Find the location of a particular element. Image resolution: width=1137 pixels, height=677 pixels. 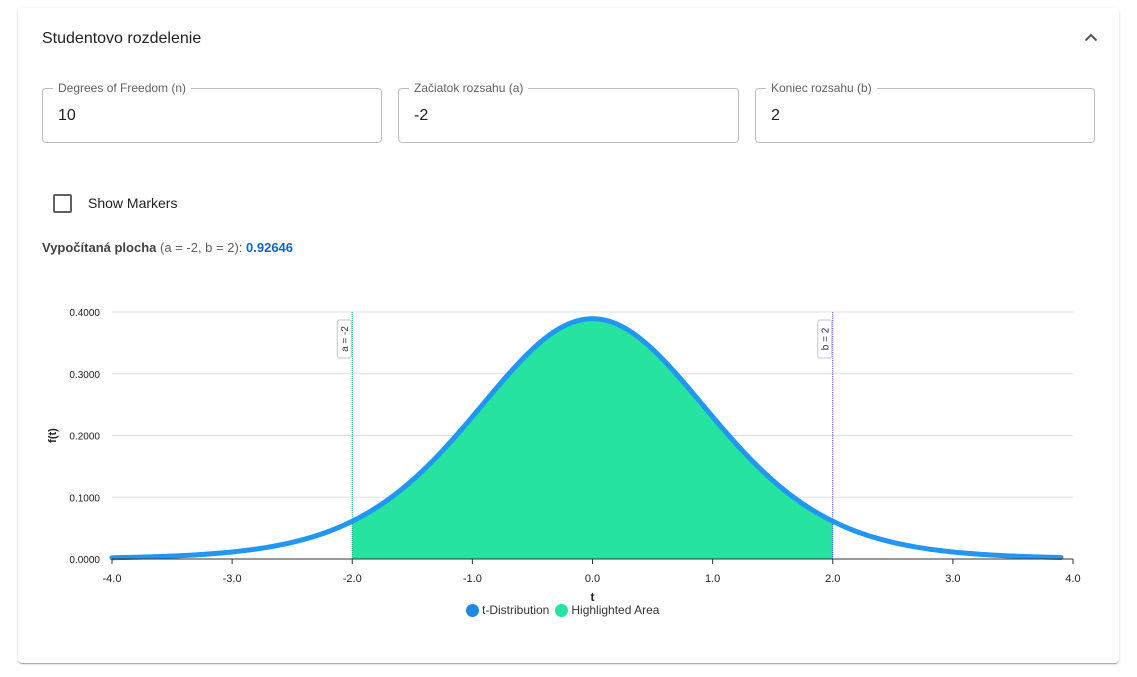

x-tick-label: -2.0 is located at coordinates (352, 579).